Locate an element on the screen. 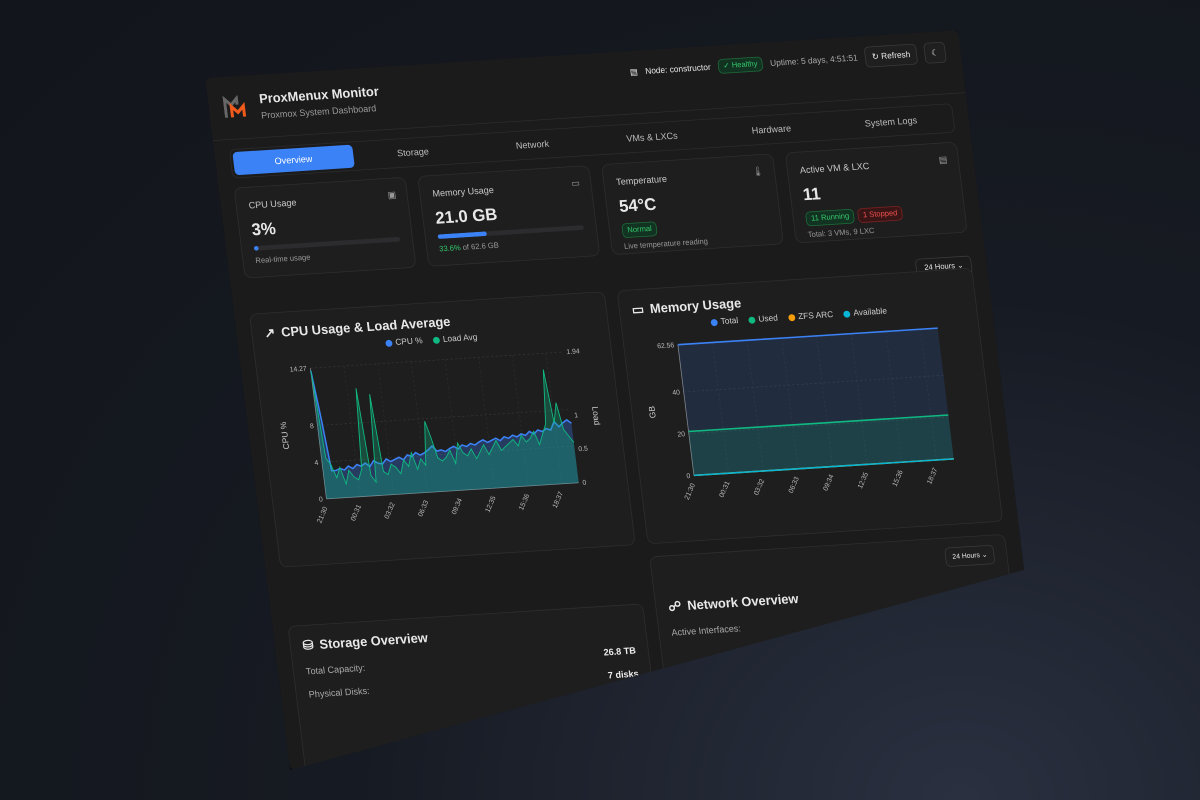 The width and height of the screenshot is (1200, 800). y2-axis-label: Load is located at coordinates (596, 416).